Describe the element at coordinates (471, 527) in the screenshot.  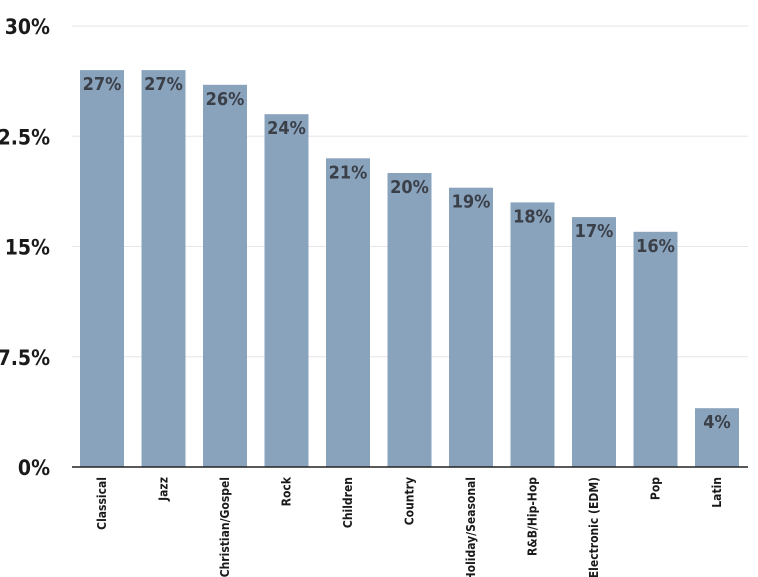
I see `x-tick-label: Holiday/Seasonal` at that location.